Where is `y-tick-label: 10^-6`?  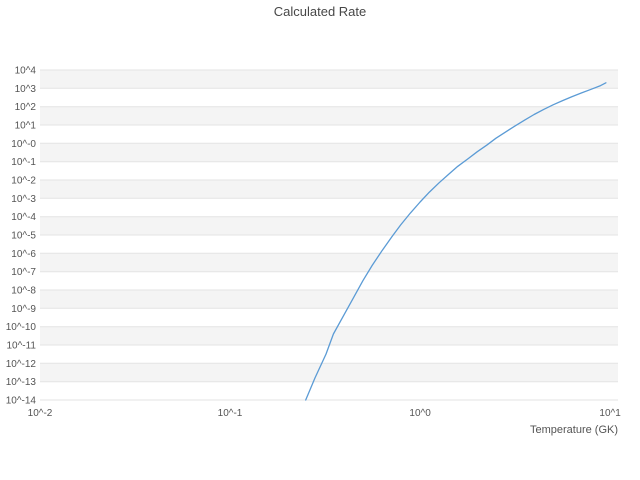
y-tick-label: 10^-6 is located at coordinates (23, 254).